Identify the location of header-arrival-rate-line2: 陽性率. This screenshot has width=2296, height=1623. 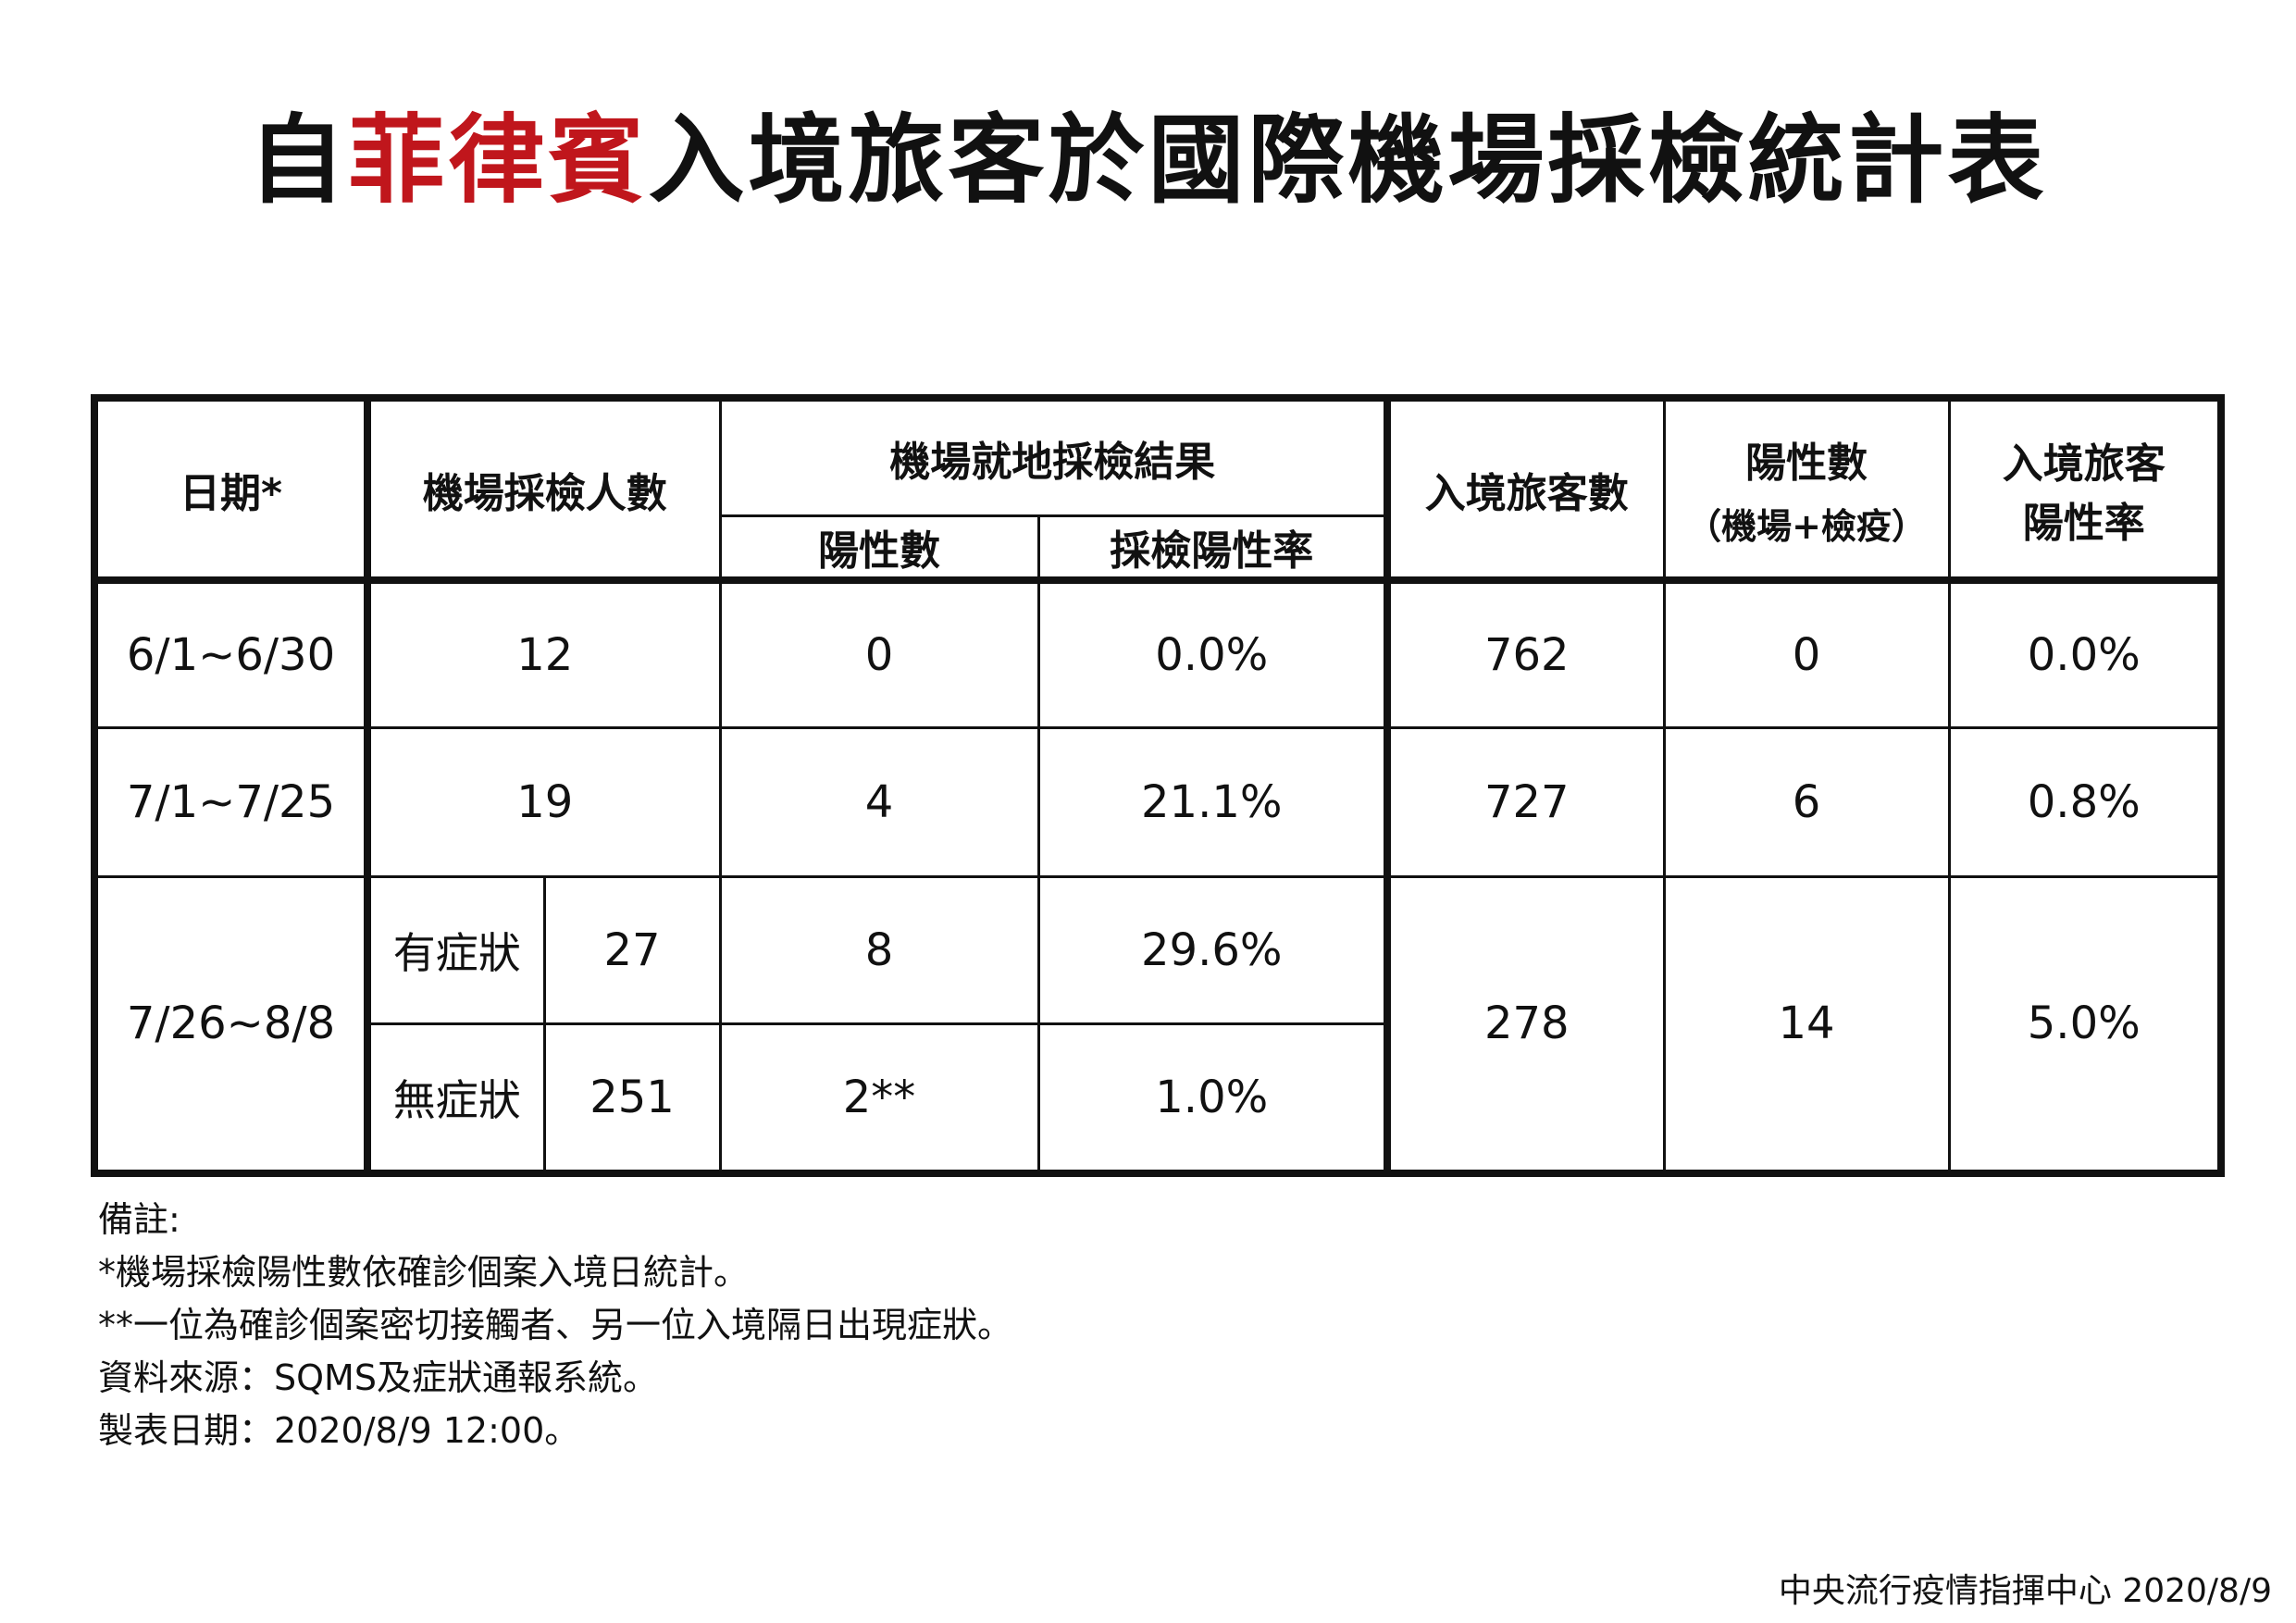
(2083, 523).